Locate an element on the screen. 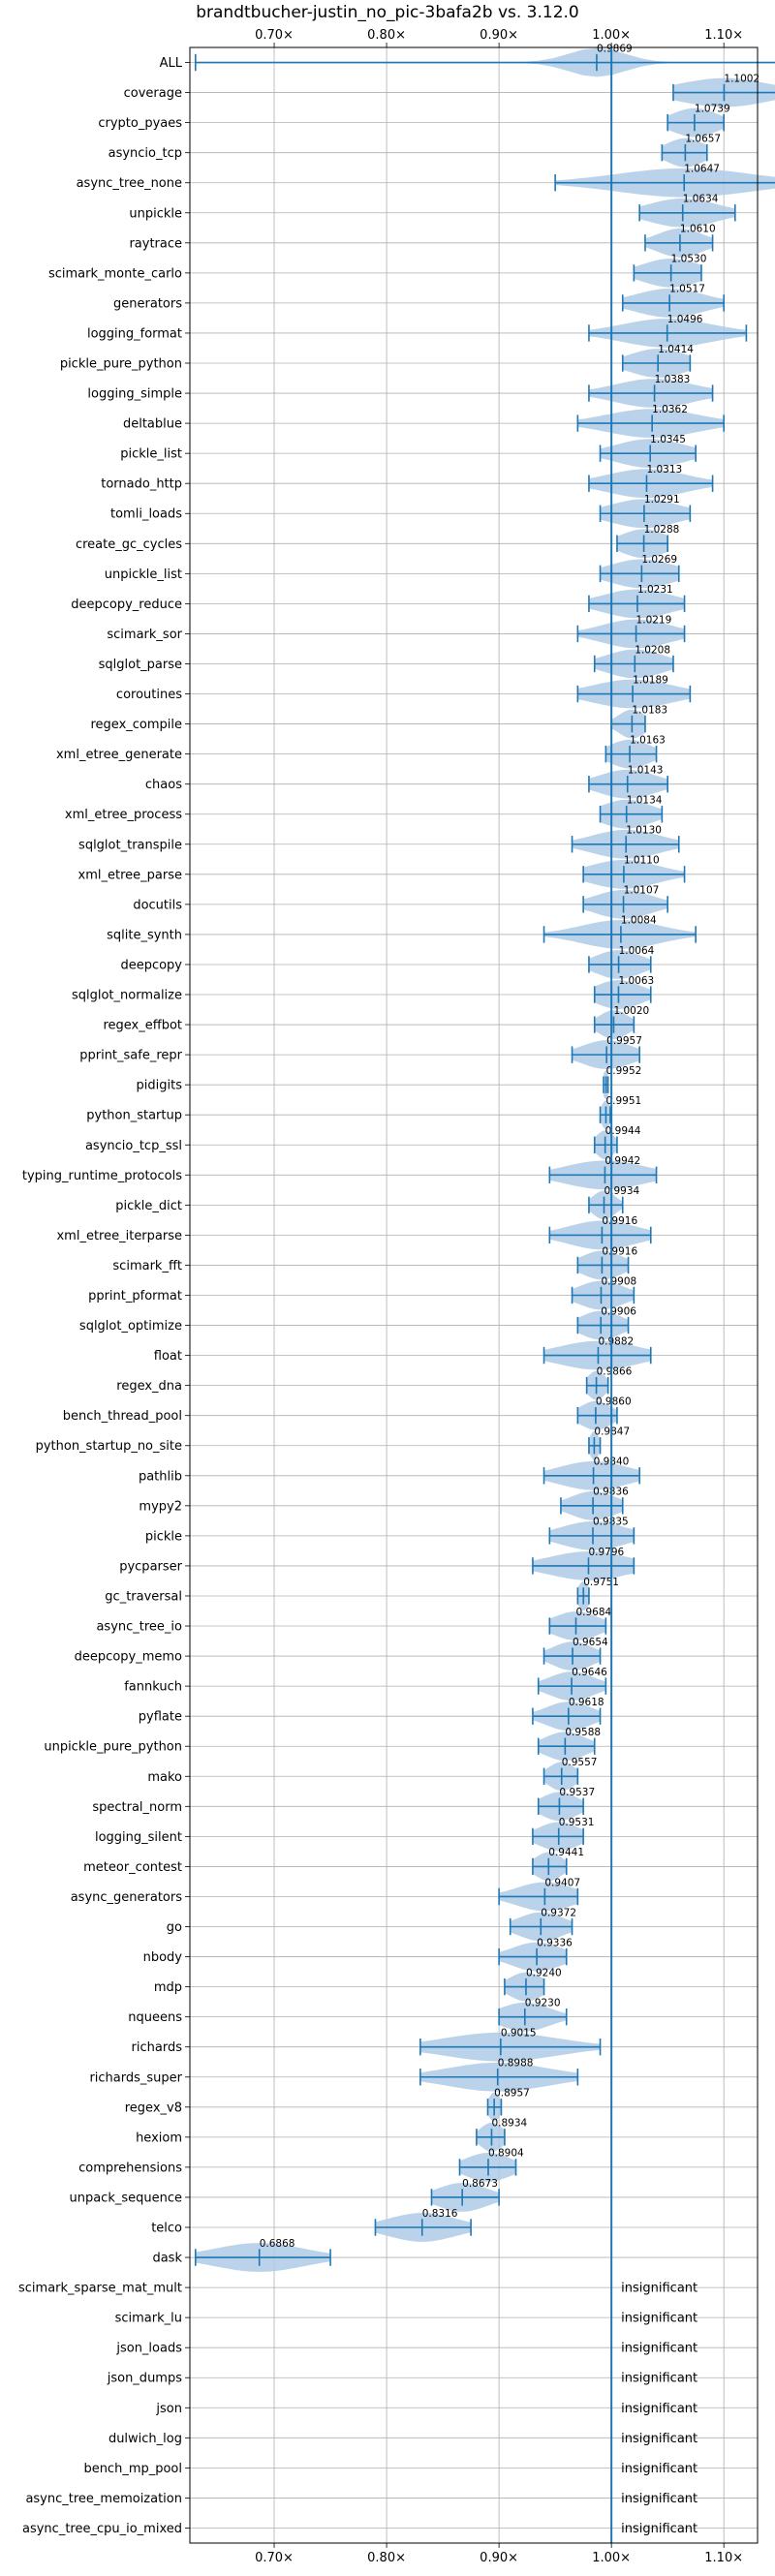 This screenshot has width=775, height=2576. benchmark-label: pickle_list is located at coordinates (151, 454).